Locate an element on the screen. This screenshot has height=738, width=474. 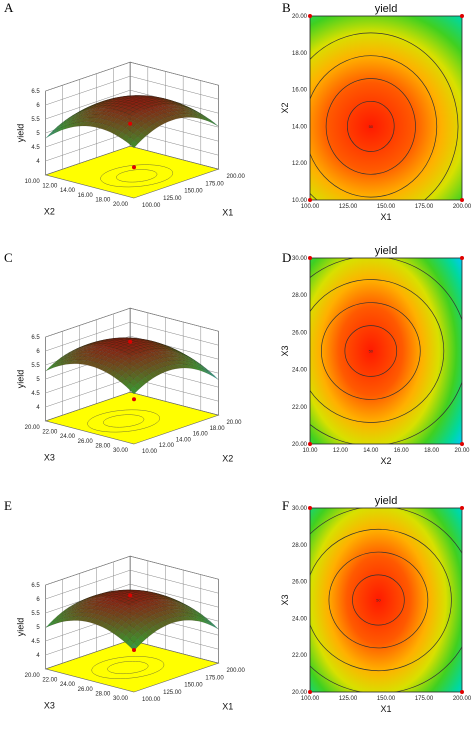
y-axis-title: X2 is located at coordinates (49, 211).